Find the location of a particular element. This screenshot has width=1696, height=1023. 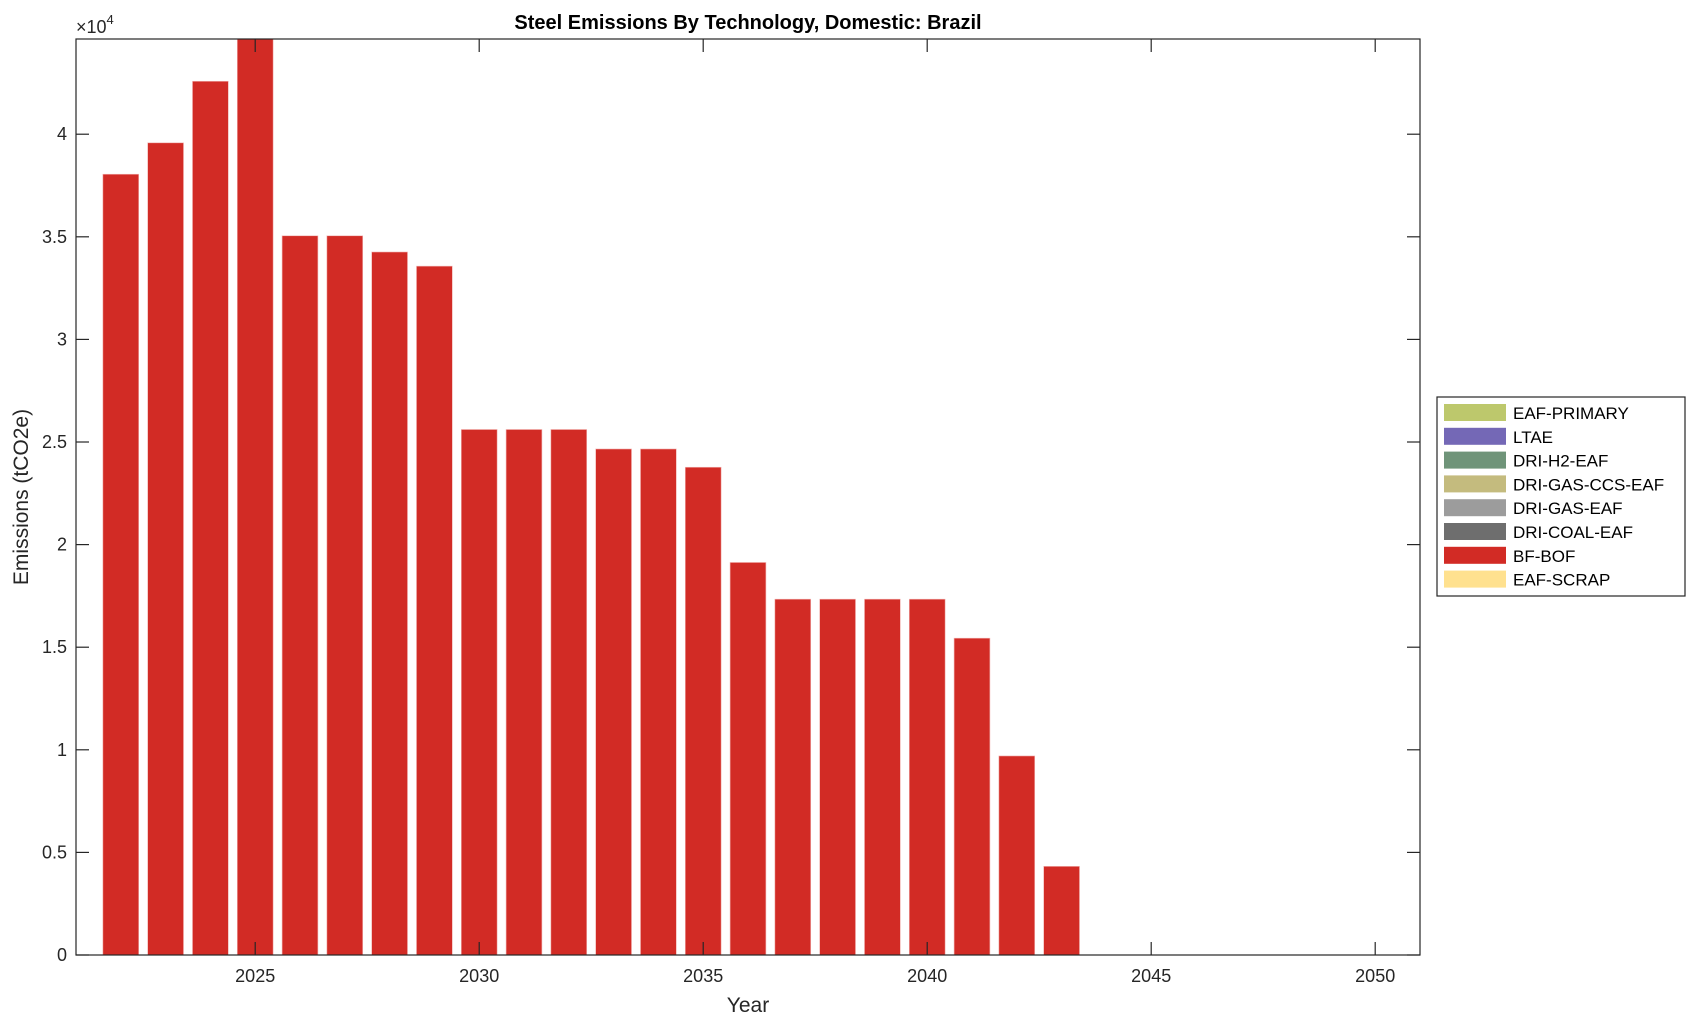

legend-label: DRI-H2-EAF is located at coordinates (1560, 461).